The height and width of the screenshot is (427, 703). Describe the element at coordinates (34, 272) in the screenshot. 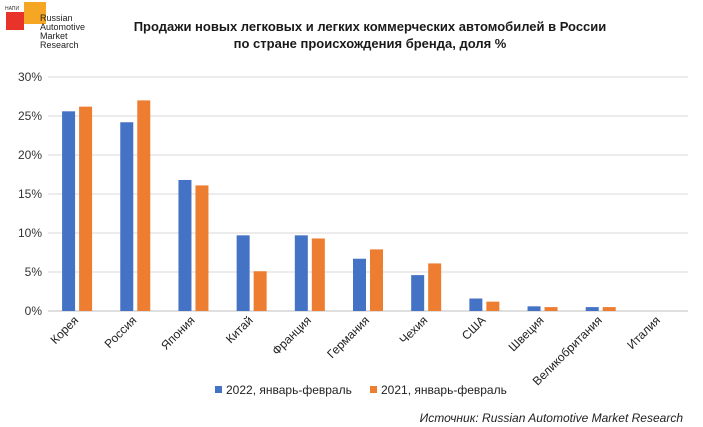

I see `y-tick-label: 5%` at that location.